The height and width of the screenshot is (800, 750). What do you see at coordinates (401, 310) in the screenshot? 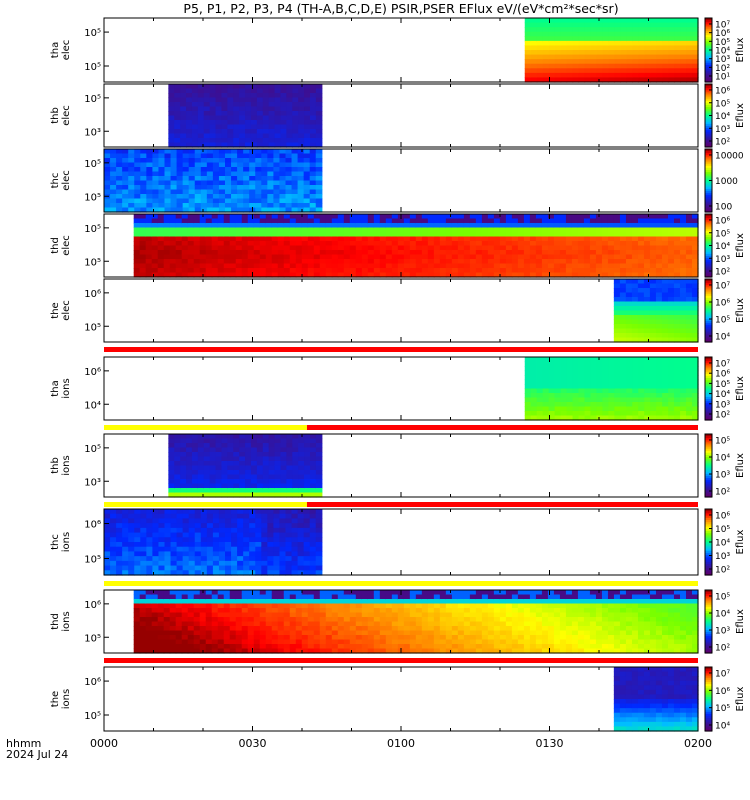
I see `panel-frame` at bounding box center [401, 310].